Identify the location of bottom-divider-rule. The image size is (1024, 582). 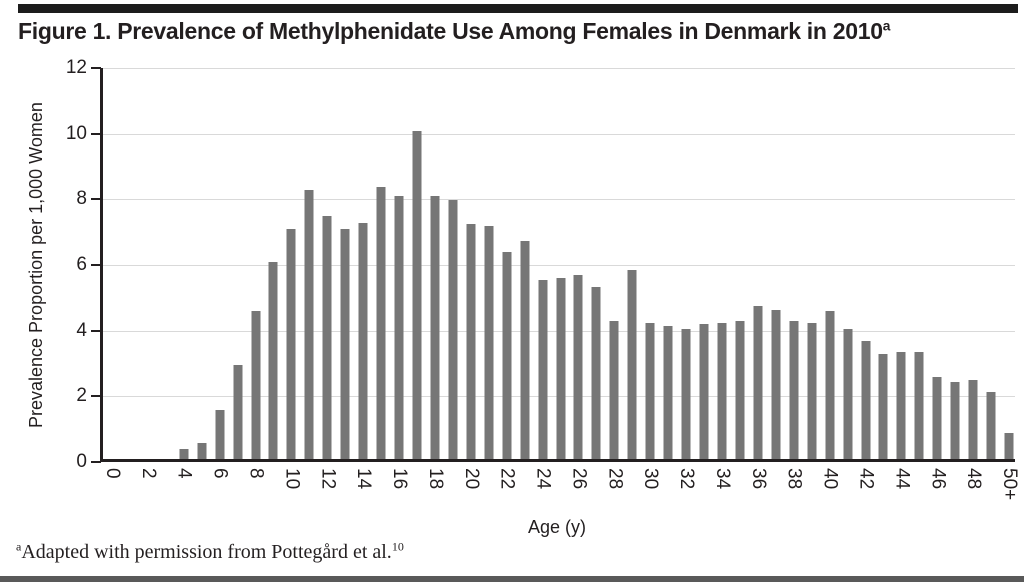
(512, 579).